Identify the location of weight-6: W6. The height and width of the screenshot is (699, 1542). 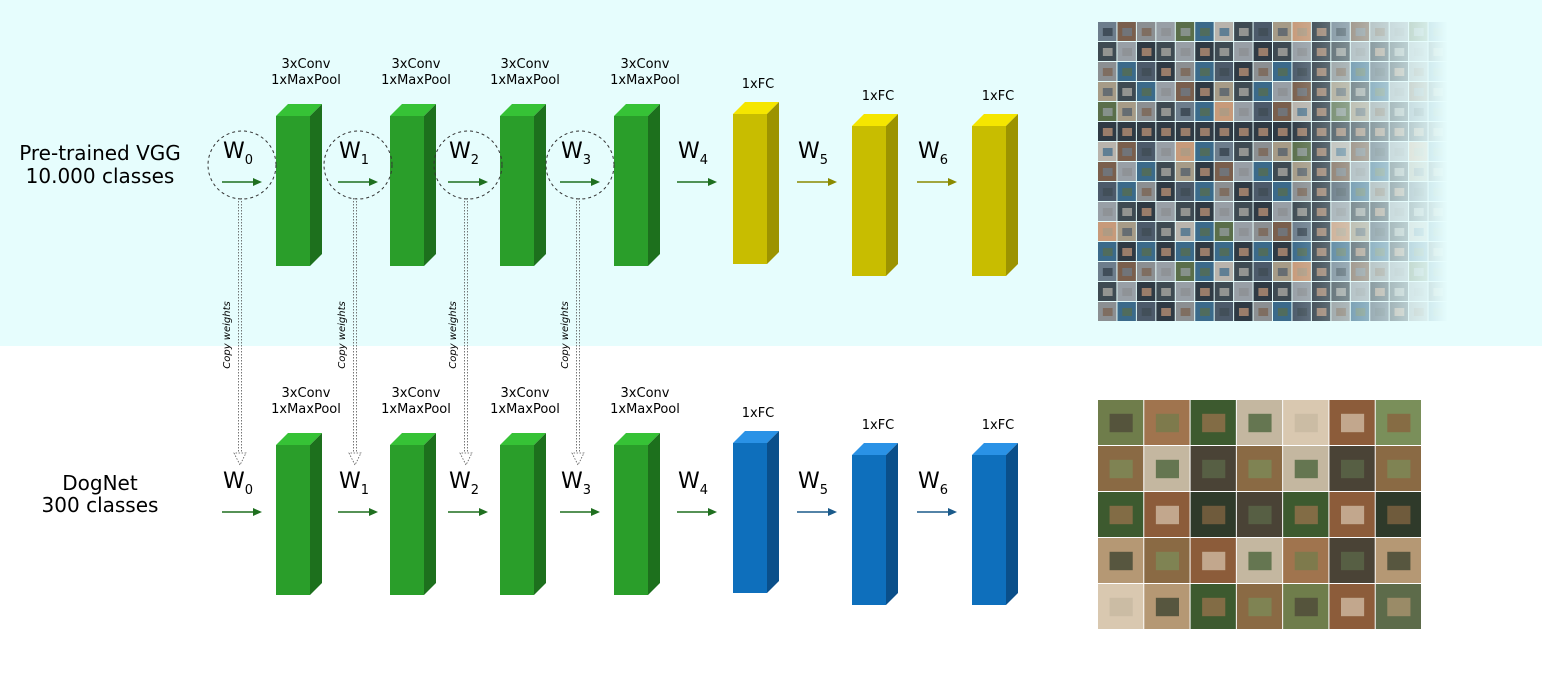
(937, 162).